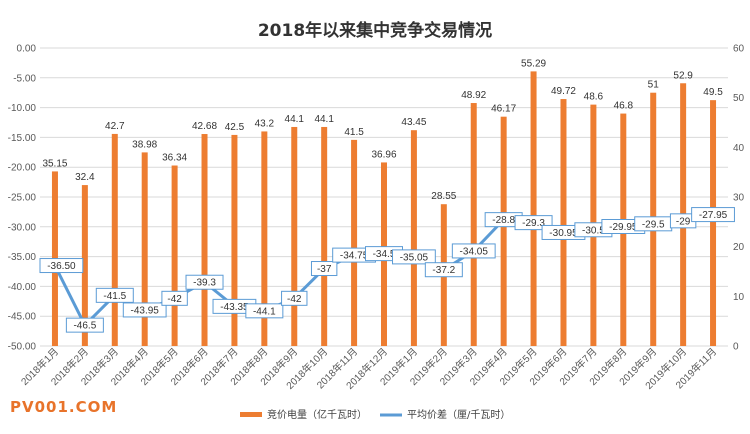 The image size is (750, 434). Describe the element at coordinates (654, 85) in the screenshot. I see `bar-data-label: 51` at that location.